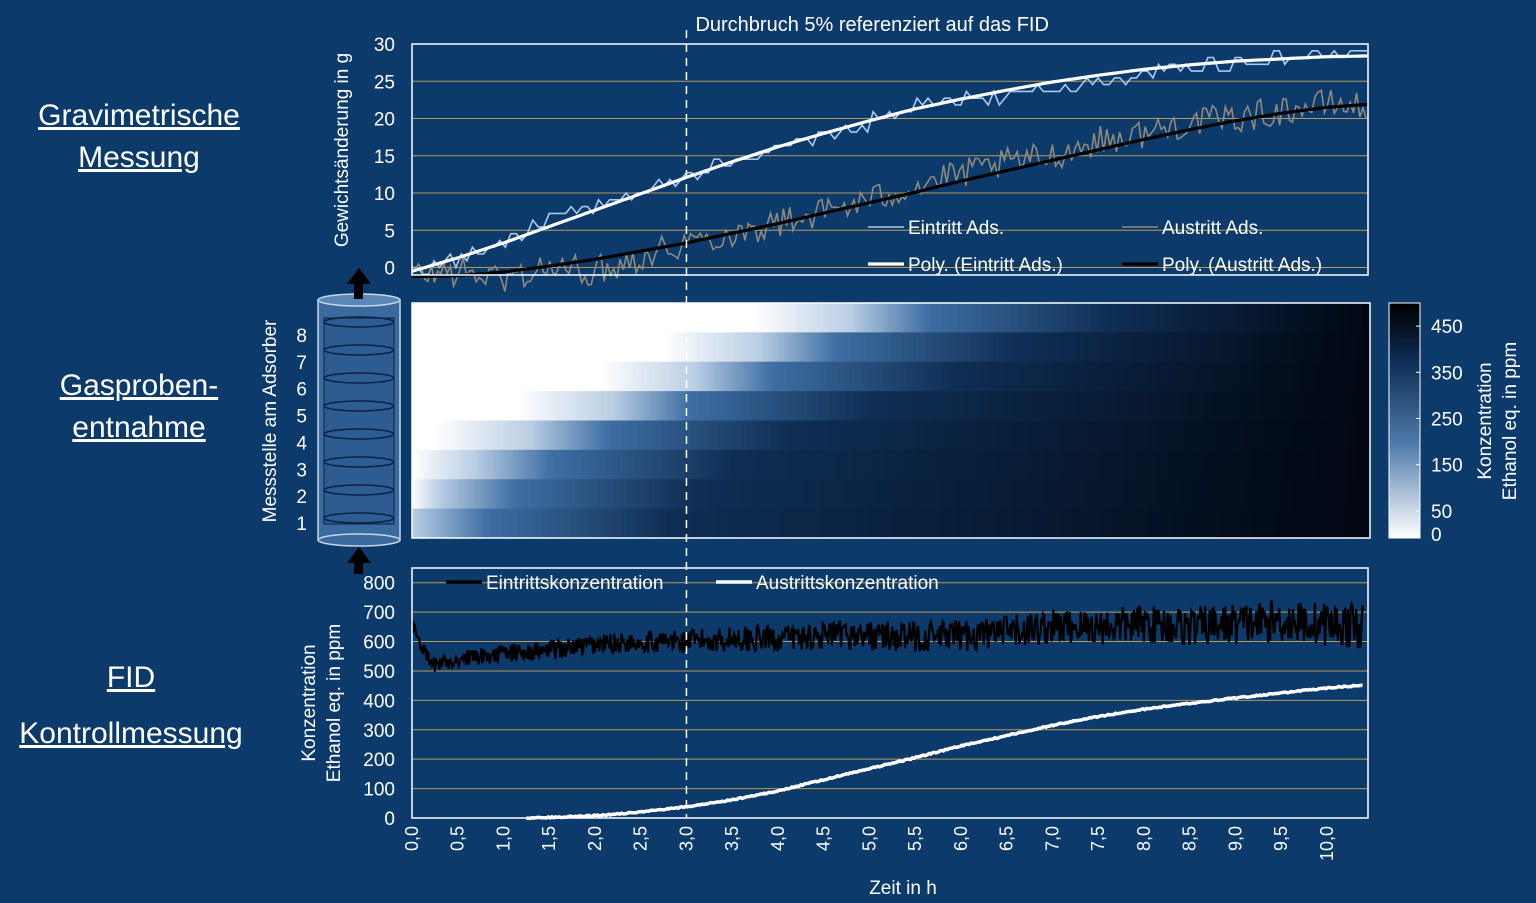 The height and width of the screenshot is (903, 1536). I want to click on heatmap-y-tick-label: 1, so click(301, 524).